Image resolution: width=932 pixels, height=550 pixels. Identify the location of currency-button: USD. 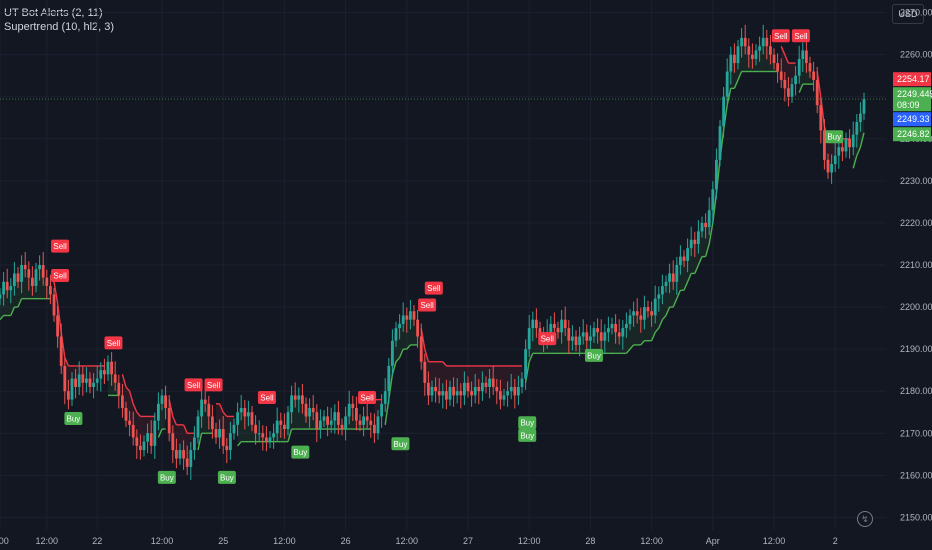
(908, 14).